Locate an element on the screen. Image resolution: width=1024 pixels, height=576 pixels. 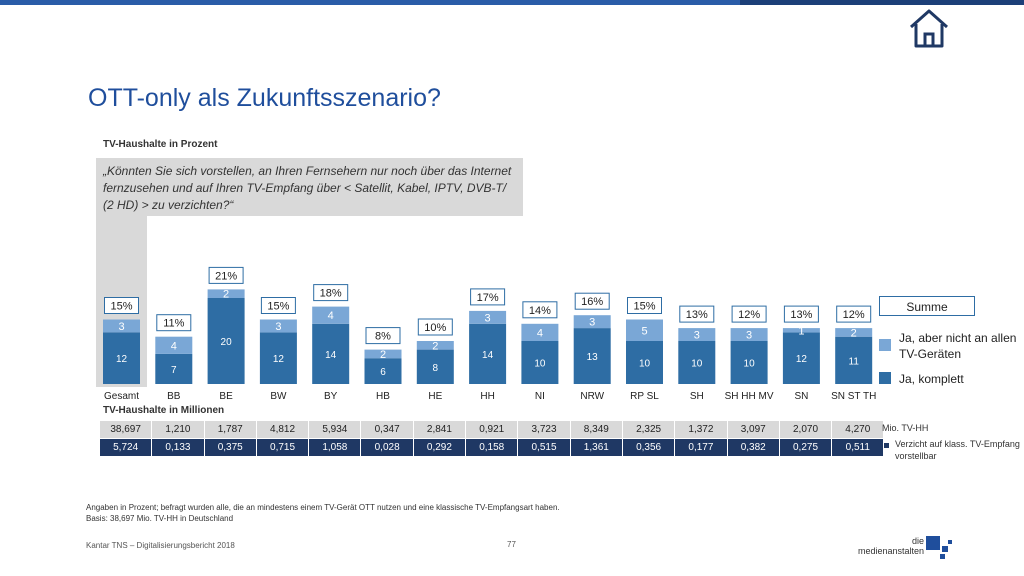
total-label: 15% is located at coordinates (278, 307).